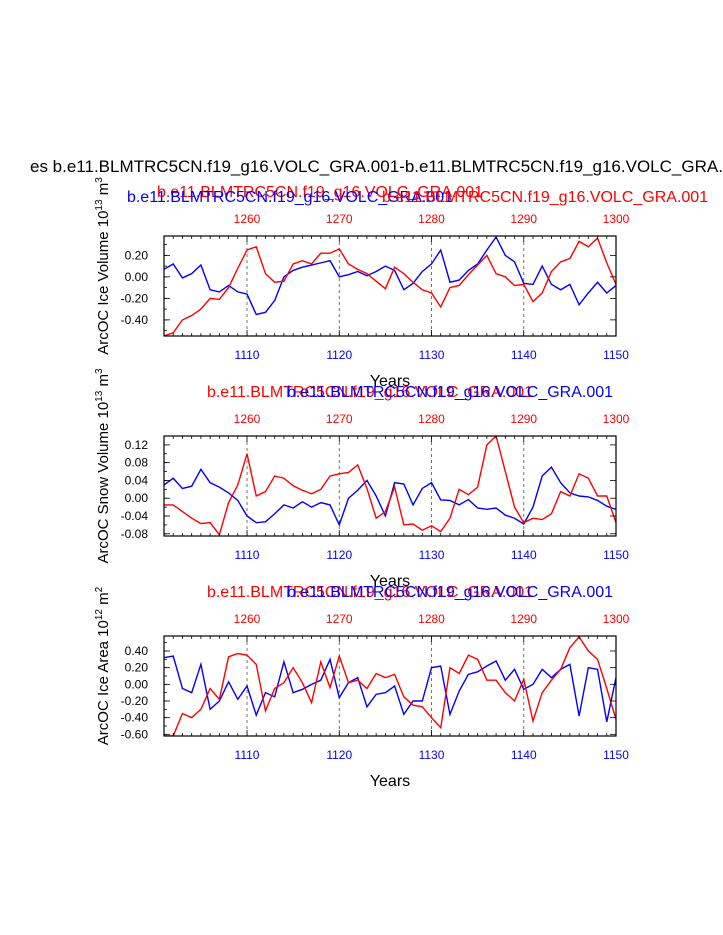  I want to click on y-tick-label: -0.08, so click(135, 534).